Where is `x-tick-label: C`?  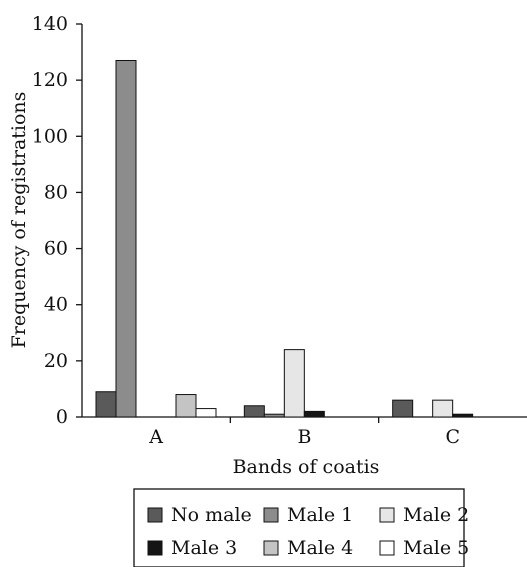 x-tick-label: C is located at coordinates (453, 437).